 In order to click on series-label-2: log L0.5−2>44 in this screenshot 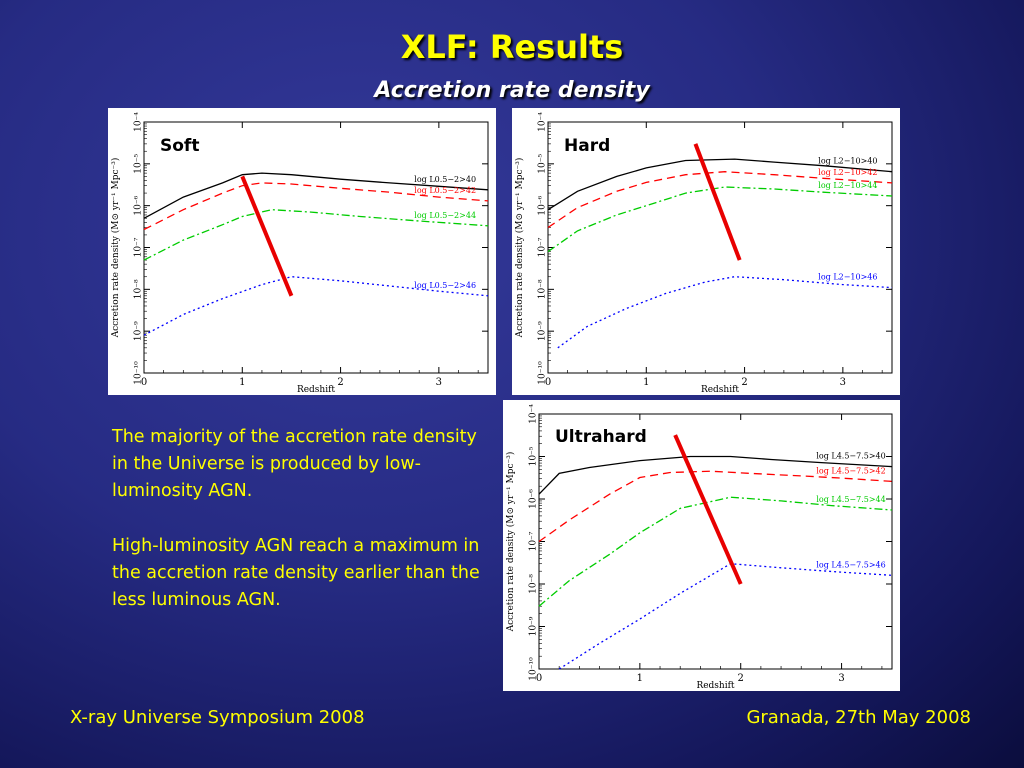, I will do `click(445, 215)`.